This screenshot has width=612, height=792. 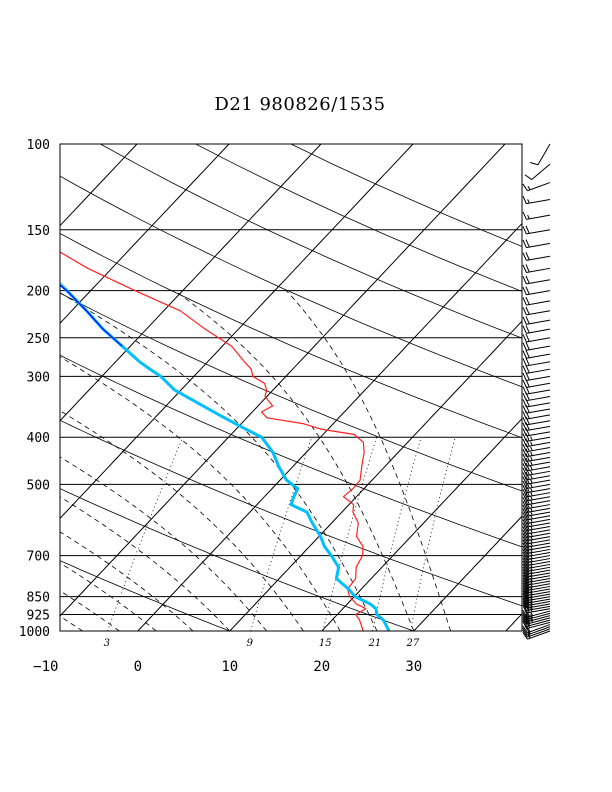 I want to click on pressure-label-500: 500, so click(x=38, y=485).